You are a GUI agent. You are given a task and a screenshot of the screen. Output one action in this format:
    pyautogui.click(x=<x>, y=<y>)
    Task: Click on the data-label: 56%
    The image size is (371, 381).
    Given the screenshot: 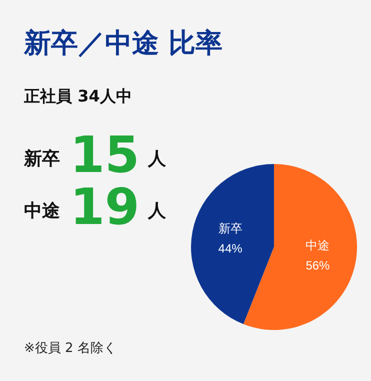 What is the action you would take?
    pyautogui.click(x=318, y=265)
    